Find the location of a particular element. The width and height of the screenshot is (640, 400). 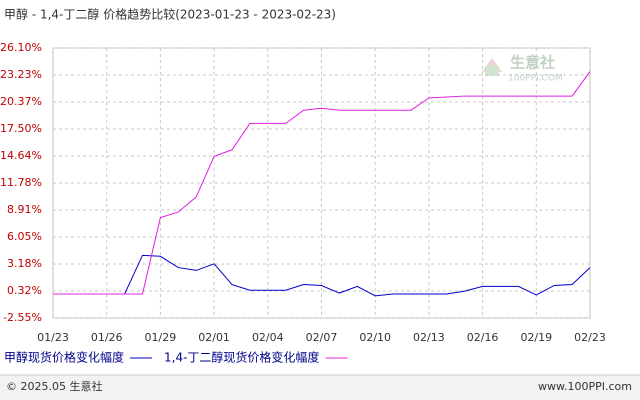

x-tick-label: 02/01 is located at coordinates (214, 337).